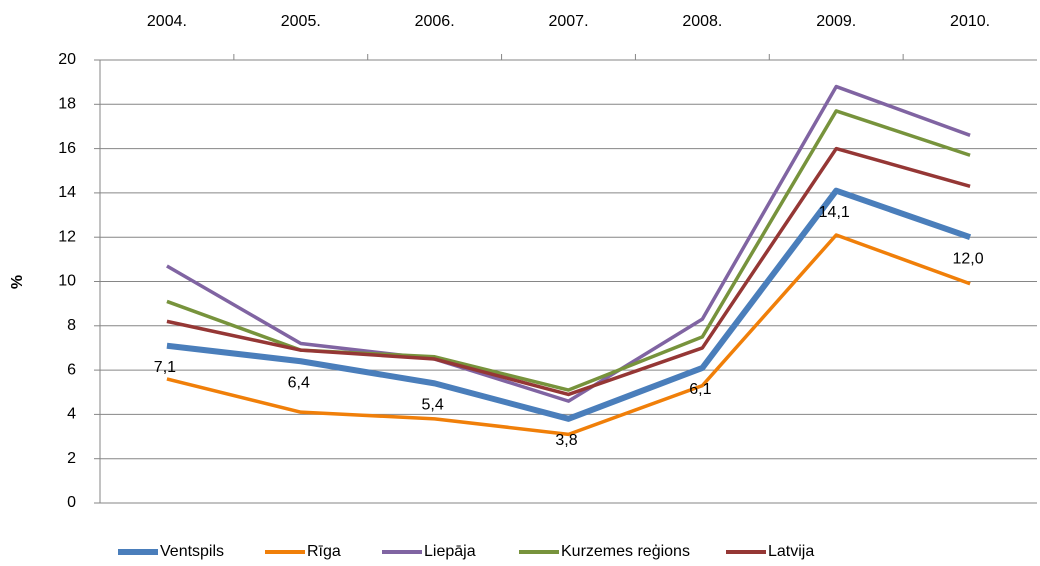 This screenshot has width=1040, height=566. What do you see at coordinates (450, 551) in the screenshot?
I see `legend-label: Liepāja` at bounding box center [450, 551].